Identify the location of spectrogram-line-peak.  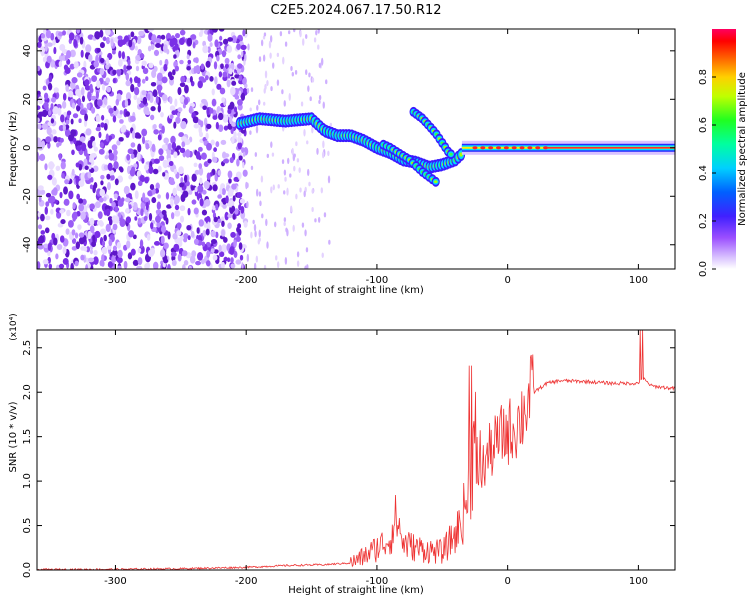
(610, 147).